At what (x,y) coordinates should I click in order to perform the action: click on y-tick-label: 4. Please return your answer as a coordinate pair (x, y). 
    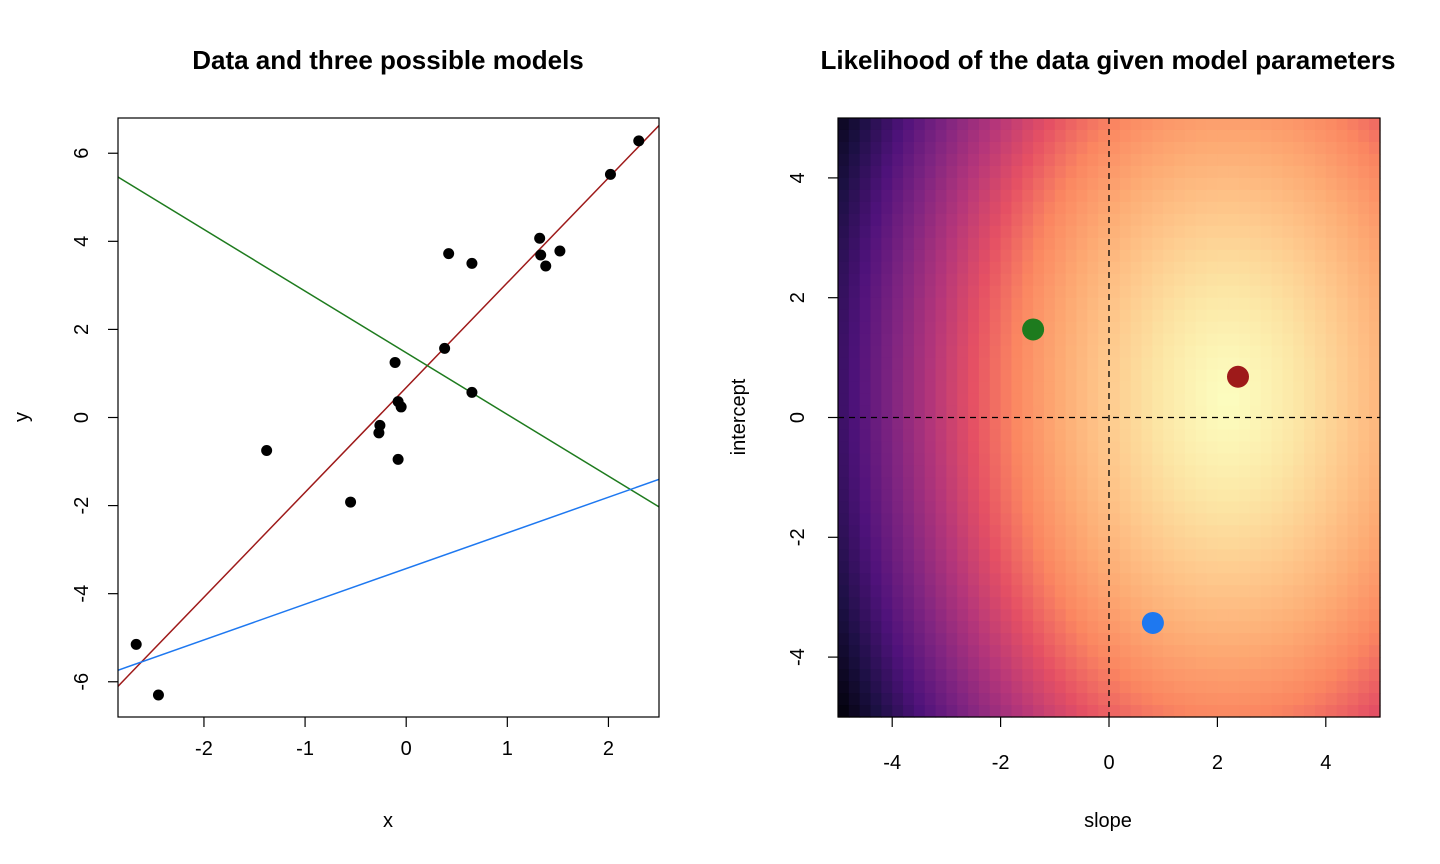
    Looking at the image, I should click on (82, 241).